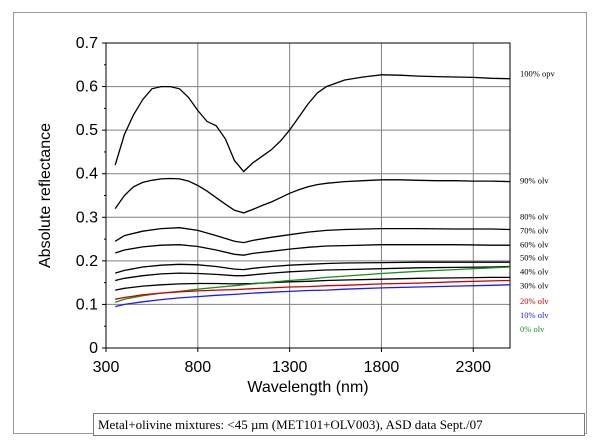 The width and height of the screenshot is (600, 447). What do you see at coordinates (534, 271) in the screenshot?
I see `series-label: 40% olv` at bounding box center [534, 271].